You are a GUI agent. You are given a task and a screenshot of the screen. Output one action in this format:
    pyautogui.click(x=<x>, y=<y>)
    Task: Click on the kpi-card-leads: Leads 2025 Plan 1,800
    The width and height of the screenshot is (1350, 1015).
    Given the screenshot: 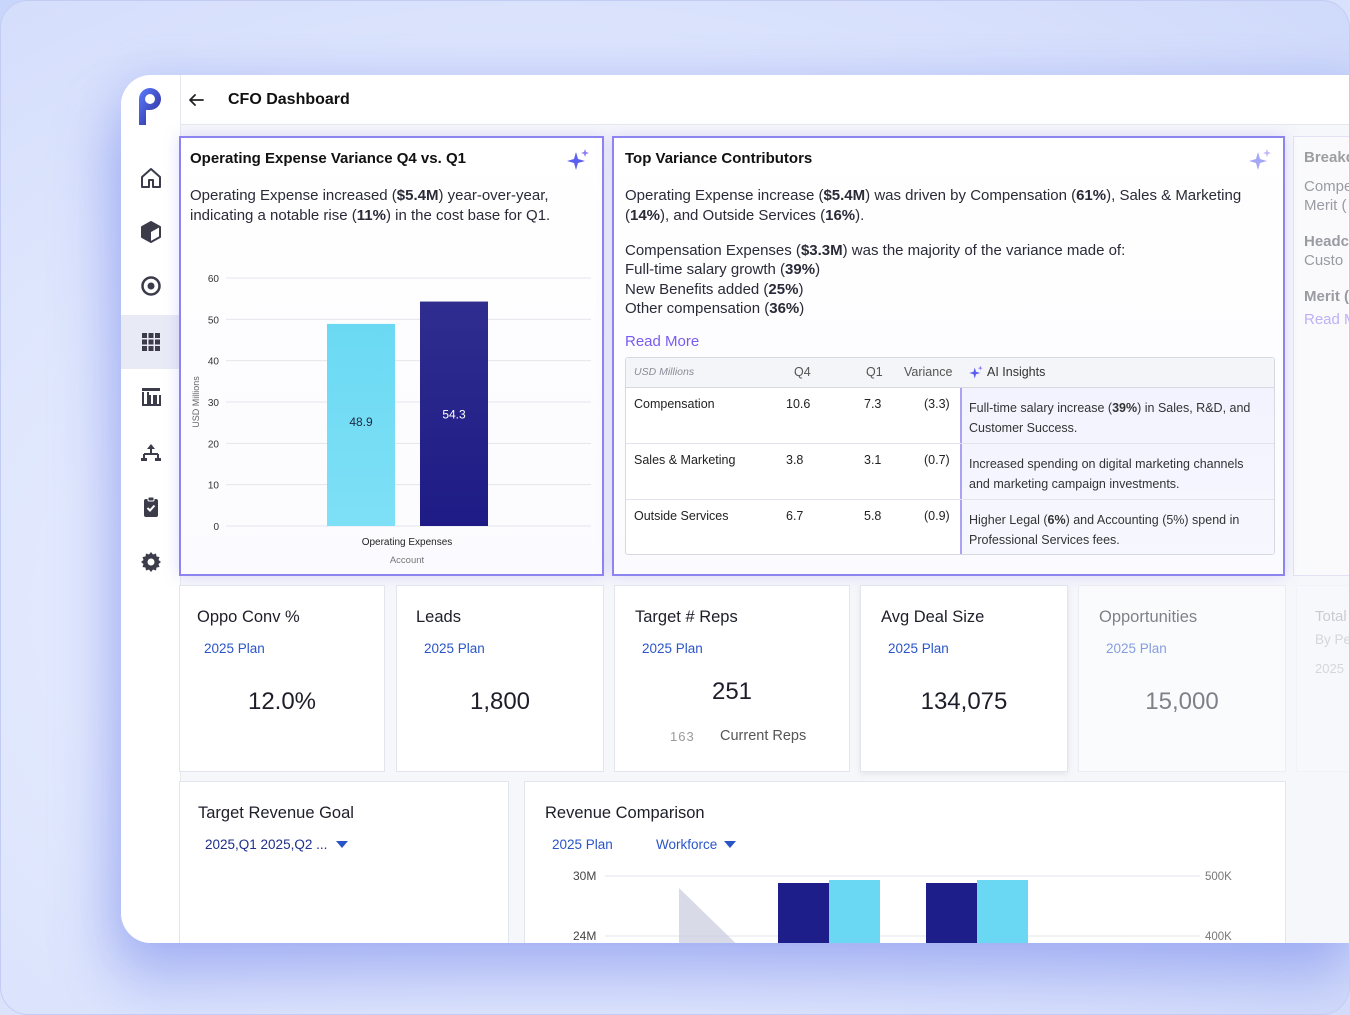 What is the action you would take?
    pyautogui.click(x=500, y=678)
    